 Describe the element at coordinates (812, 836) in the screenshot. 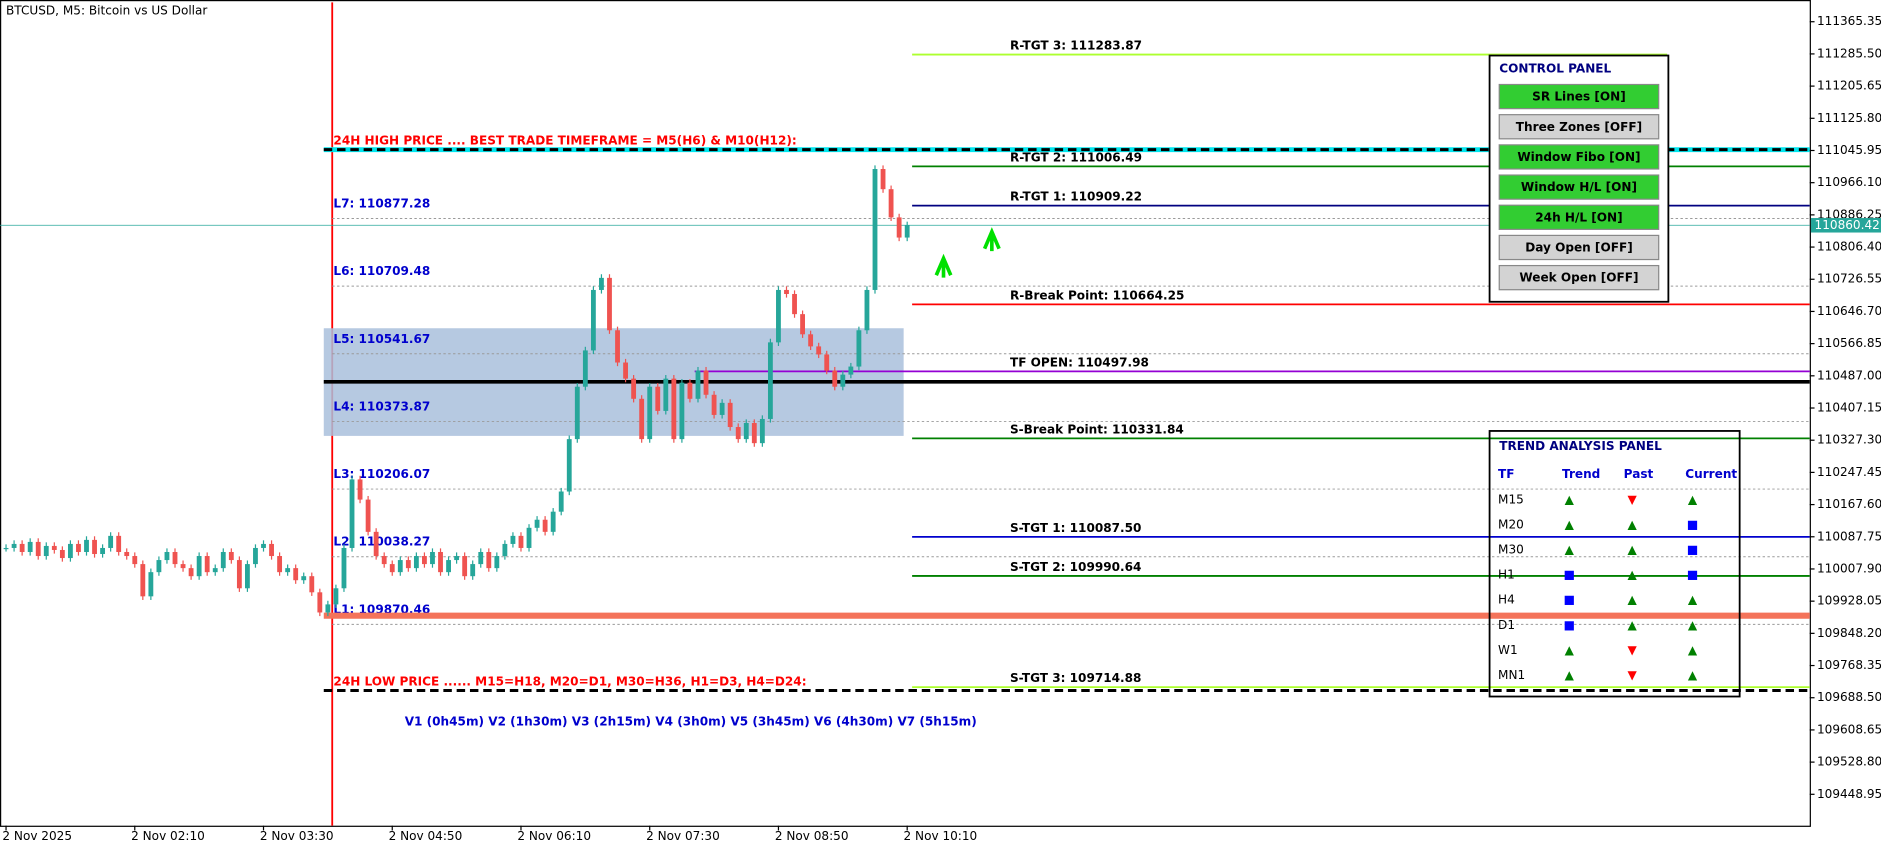

I see `x-tick-label: 2 Nov 08:50` at that location.